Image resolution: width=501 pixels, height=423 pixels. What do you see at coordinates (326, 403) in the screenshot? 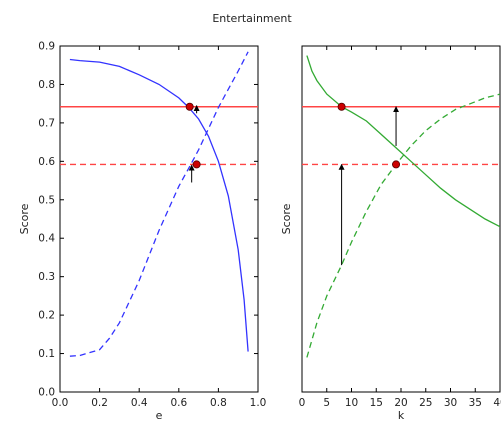
I see `x-tick-label: 5` at bounding box center [326, 403].